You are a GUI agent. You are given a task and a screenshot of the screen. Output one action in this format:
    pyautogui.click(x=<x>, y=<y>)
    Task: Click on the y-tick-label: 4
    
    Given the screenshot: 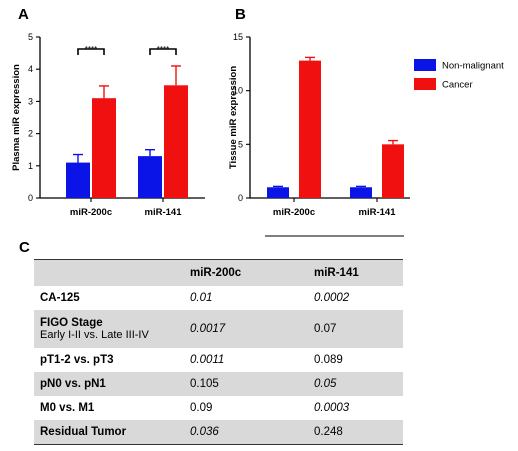 What is the action you would take?
    pyautogui.click(x=30, y=69)
    